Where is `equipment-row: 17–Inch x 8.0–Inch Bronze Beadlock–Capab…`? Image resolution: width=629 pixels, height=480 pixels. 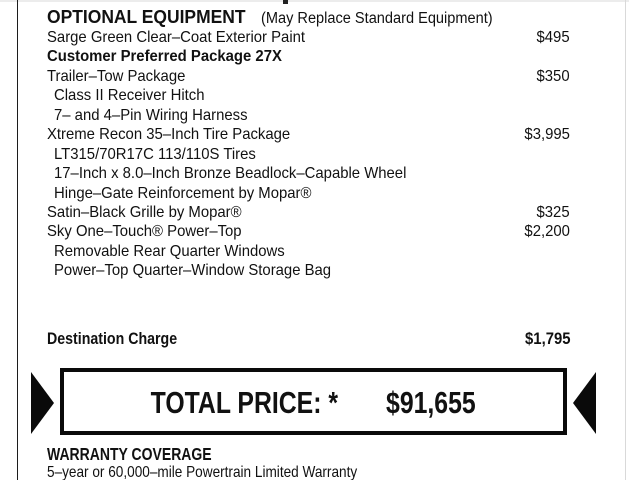
equipment-row: 17–Inch x 8.0–Inch Bronze Beadlock–Capab… is located at coordinates (308, 173).